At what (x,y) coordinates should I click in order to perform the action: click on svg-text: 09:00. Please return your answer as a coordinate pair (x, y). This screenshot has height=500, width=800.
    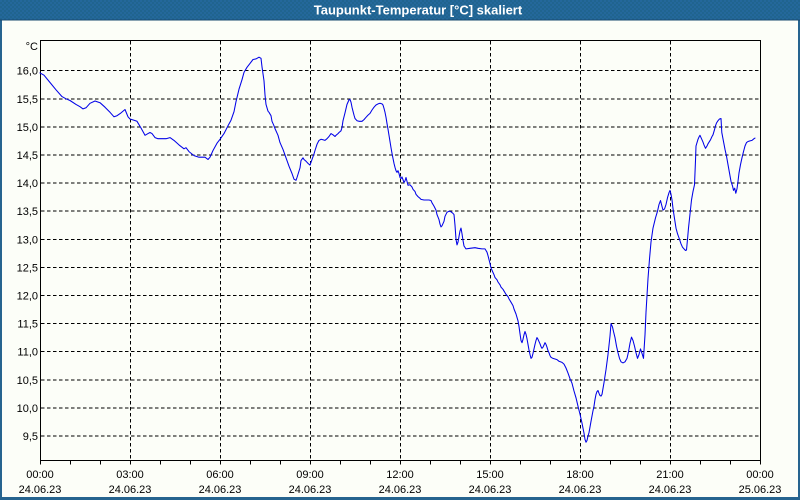
    Looking at the image, I should click on (310, 475).